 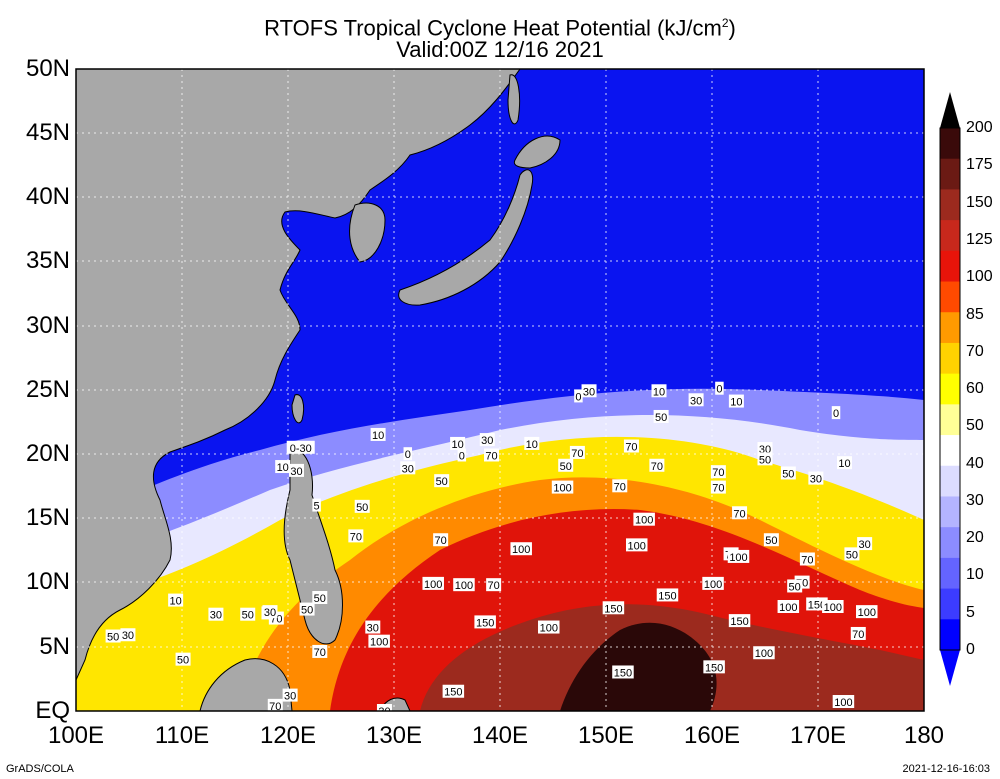 What do you see at coordinates (316, 505) in the screenshot?
I see `contour-label: 5` at bounding box center [316, 505].